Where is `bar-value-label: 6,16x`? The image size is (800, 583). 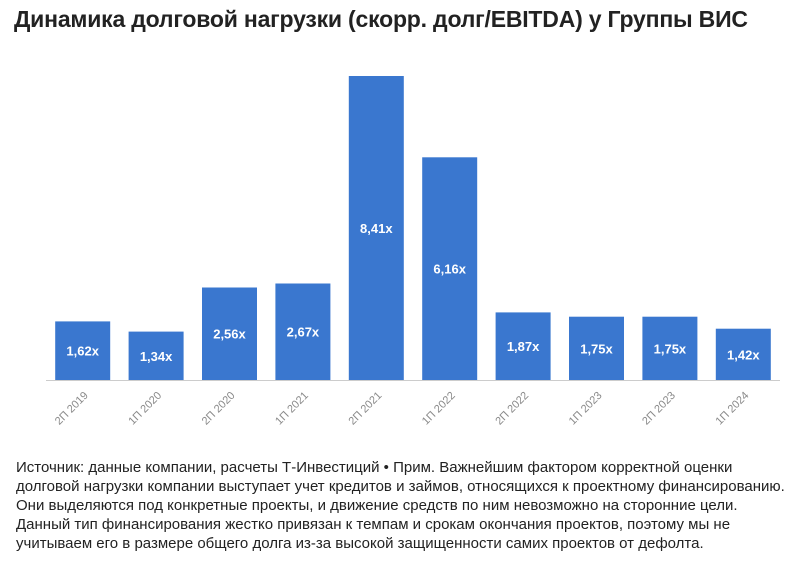
bar-value-label: 6,16x is located at coordinates (449, 269).